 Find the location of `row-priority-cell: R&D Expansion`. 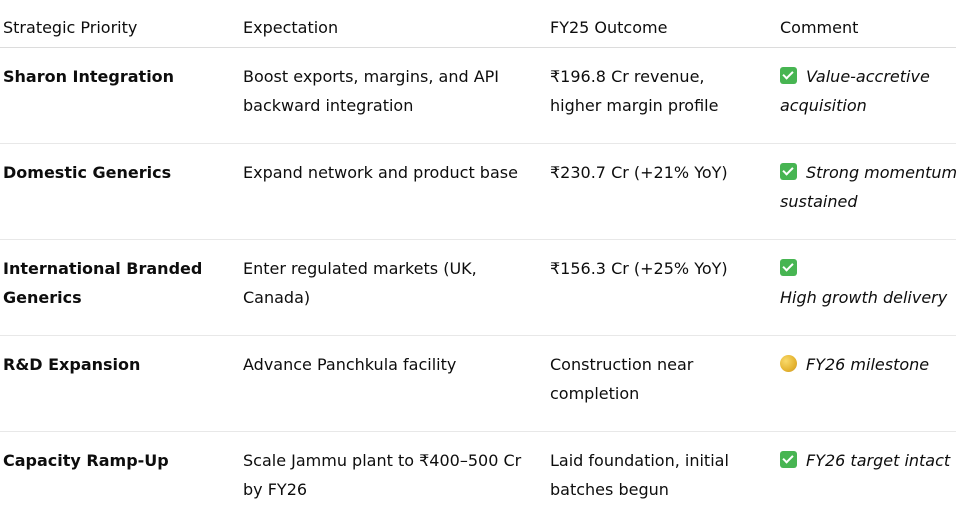

row-priority-cell: R&D Expansion is located at coordinates (121, 383).